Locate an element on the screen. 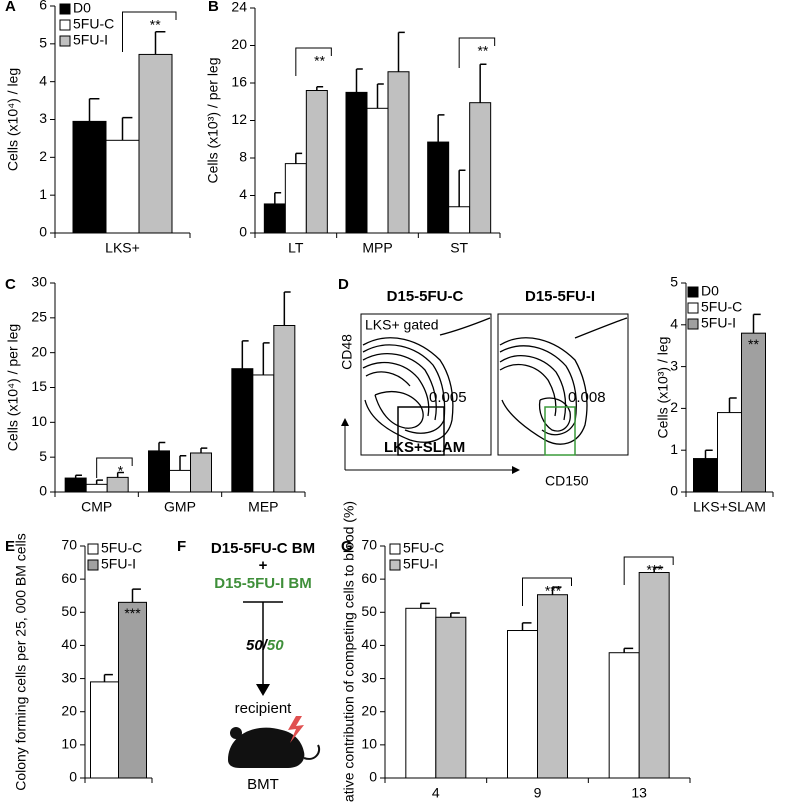 Image resolution: width=791 pixels, height=808 pixels. donor: D15-5FU-C BM is located at coordinates (263, 548).